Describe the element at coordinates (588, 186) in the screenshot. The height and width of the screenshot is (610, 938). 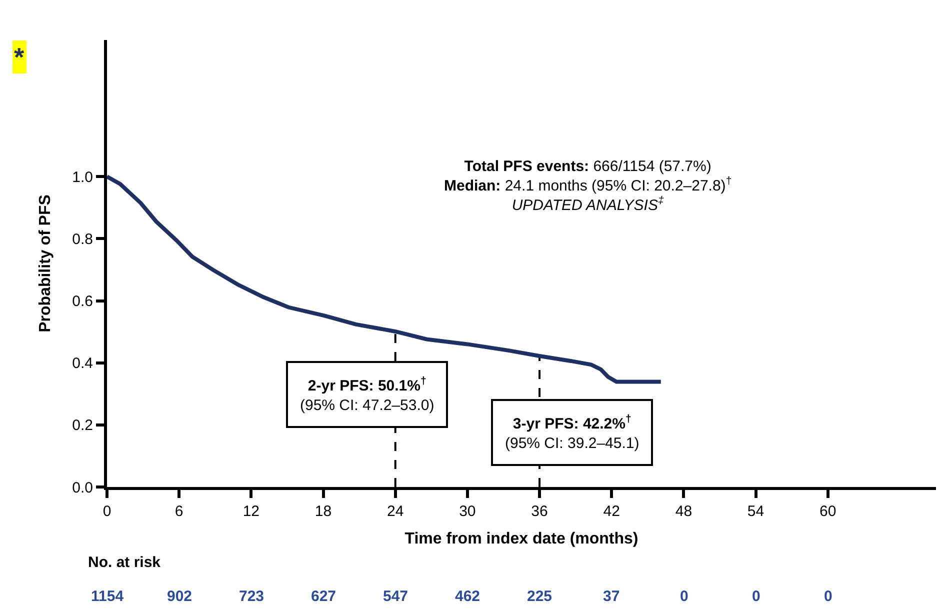
I see `text: Total PFS events: 666/1154 (57.7%) Median: 24.1 months (95% CI: 20.2–27.8)$^{†}$ UPDATED ANALYSIS$^{‡}$` at that location.